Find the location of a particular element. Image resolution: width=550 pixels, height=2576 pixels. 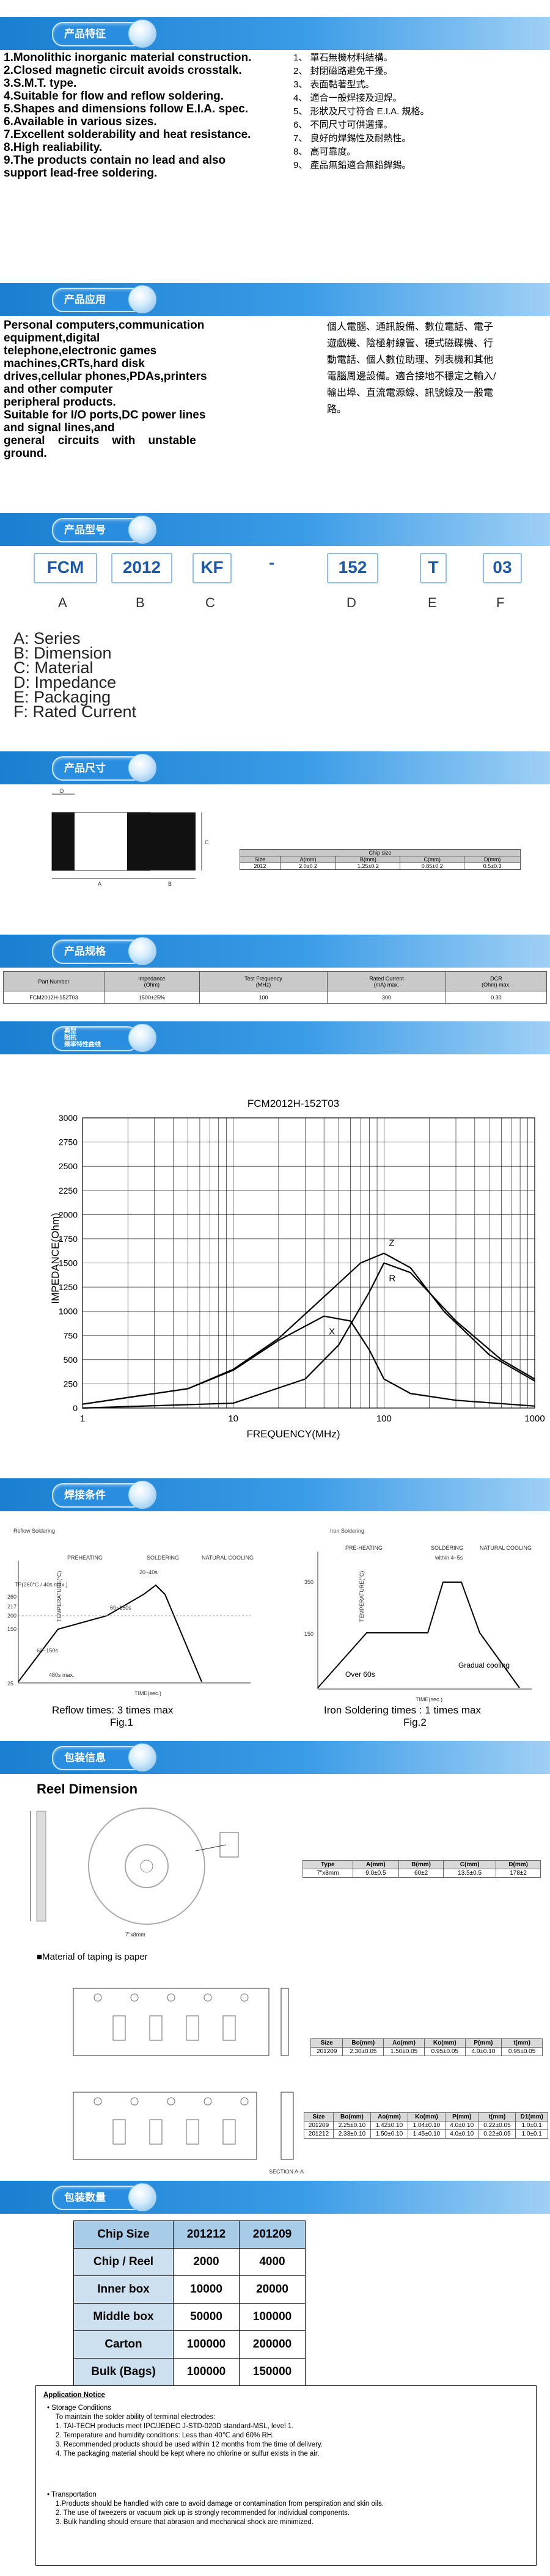

feature-line-cn: 9、 產品無鉛適合無鉛銲錫。 is located at coordinates (352, 165).